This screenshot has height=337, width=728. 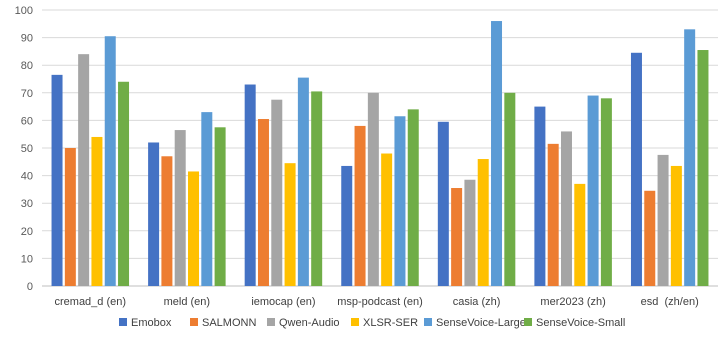 I want to click on y-tick-label: 20, so click(x=27, y=232).